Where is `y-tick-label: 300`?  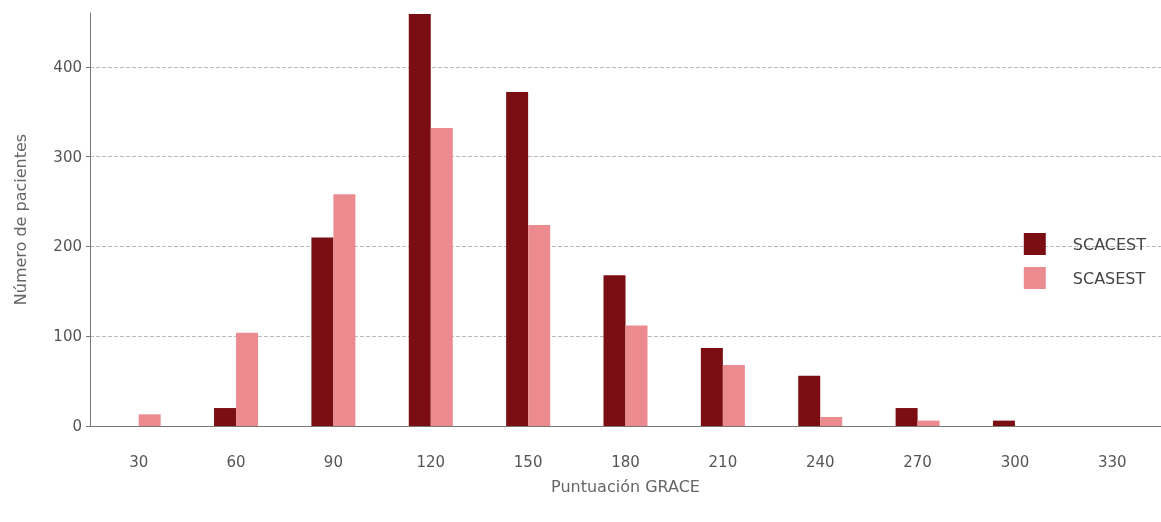 y-tick-label: 300 is located at coordinates (67, 156).